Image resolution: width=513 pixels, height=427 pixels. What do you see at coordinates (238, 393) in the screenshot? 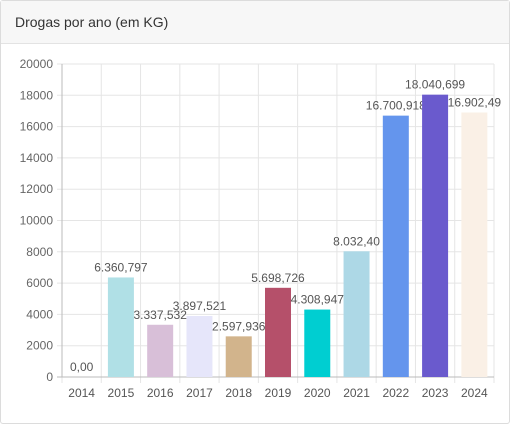
I see `x-tick-label-2018: 2018` at bounding box center [238, 393].